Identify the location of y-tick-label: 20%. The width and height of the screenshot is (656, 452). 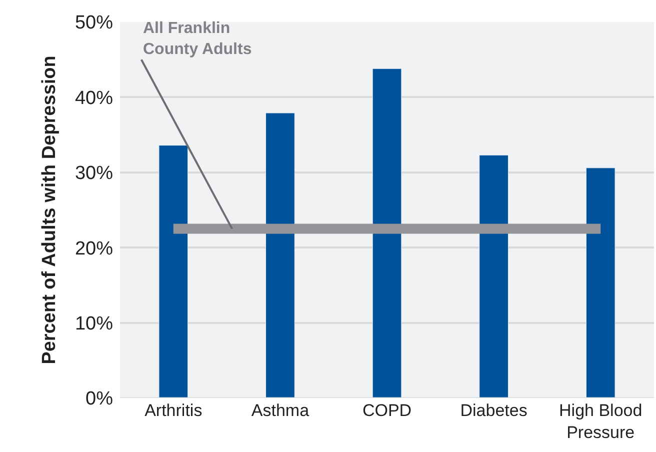
(94, 249).